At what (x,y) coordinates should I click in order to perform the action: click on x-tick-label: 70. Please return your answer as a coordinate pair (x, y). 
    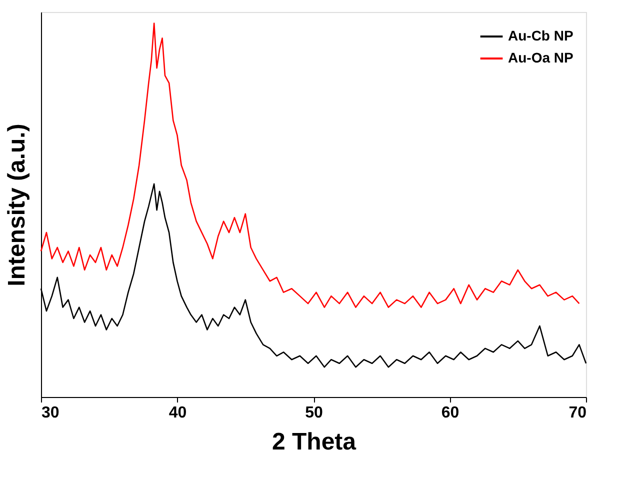
    Looking at the image, I should click on (577, 413).